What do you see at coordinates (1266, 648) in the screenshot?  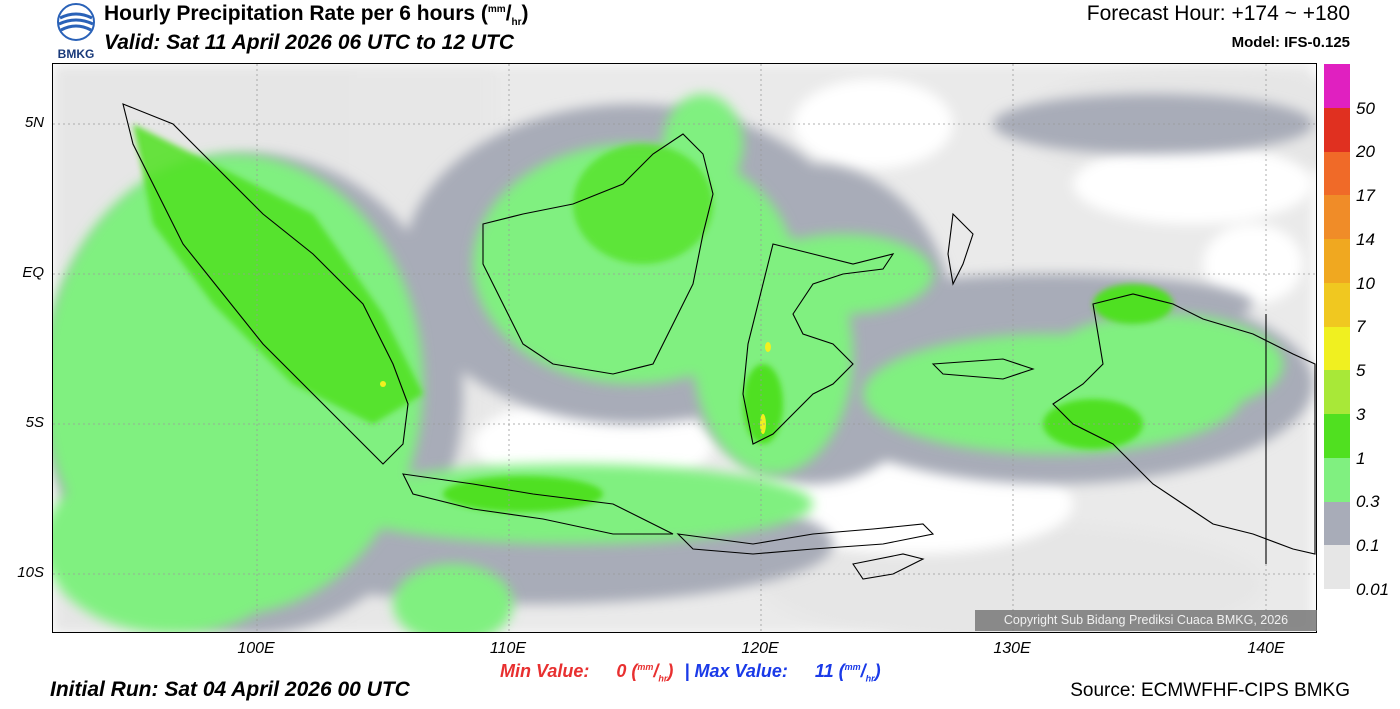 I see `lon-label-140e: 140E` at bounding box center [1266, 648].